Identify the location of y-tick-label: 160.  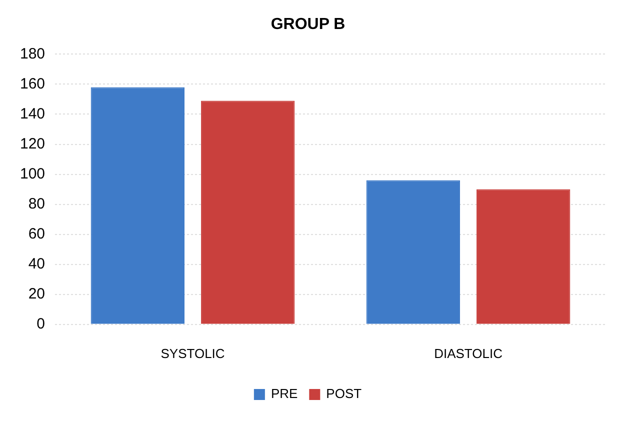
(33, 83).